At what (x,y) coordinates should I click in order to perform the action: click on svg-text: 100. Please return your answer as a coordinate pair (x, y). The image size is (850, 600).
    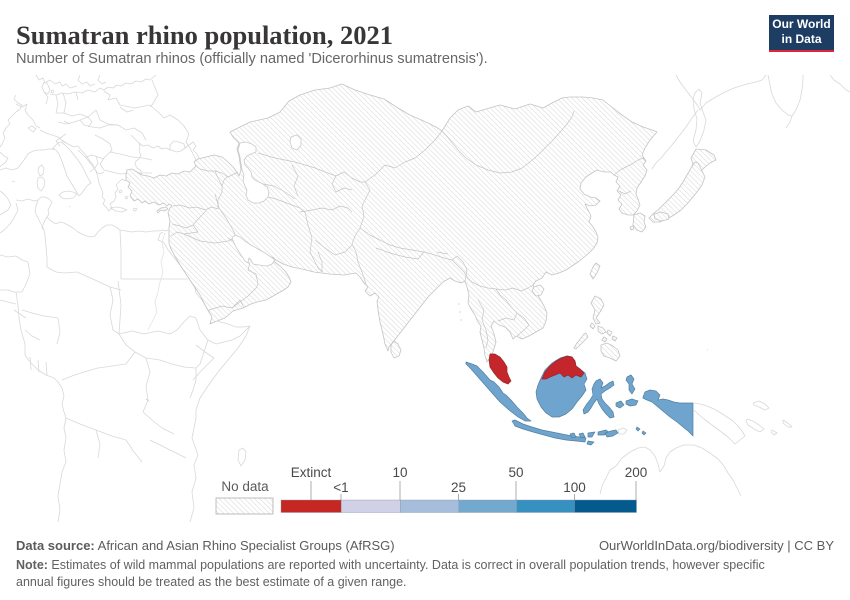
    Looking at the image, I should click on (574, 487).